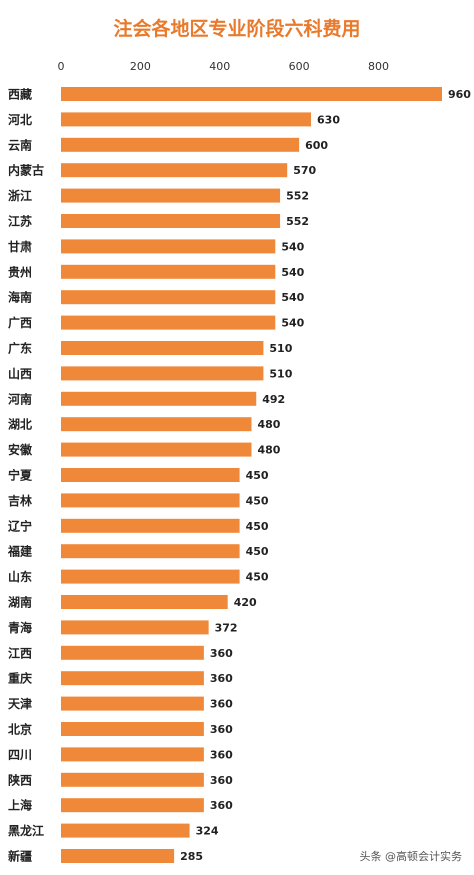  Describe the element at coordinates (20, 627) in the screenshot. I see `category-label: 青海` at that location.